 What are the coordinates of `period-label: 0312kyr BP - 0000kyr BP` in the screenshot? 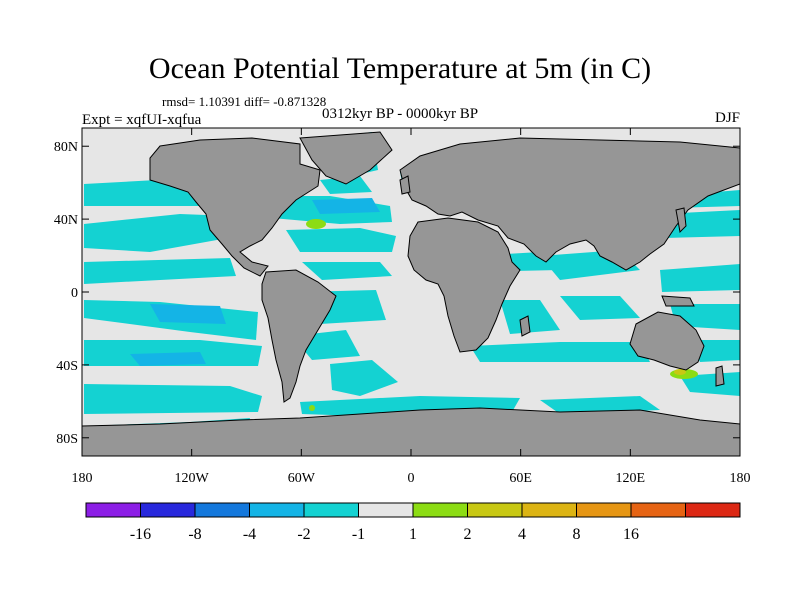 It's located at (400, 114).